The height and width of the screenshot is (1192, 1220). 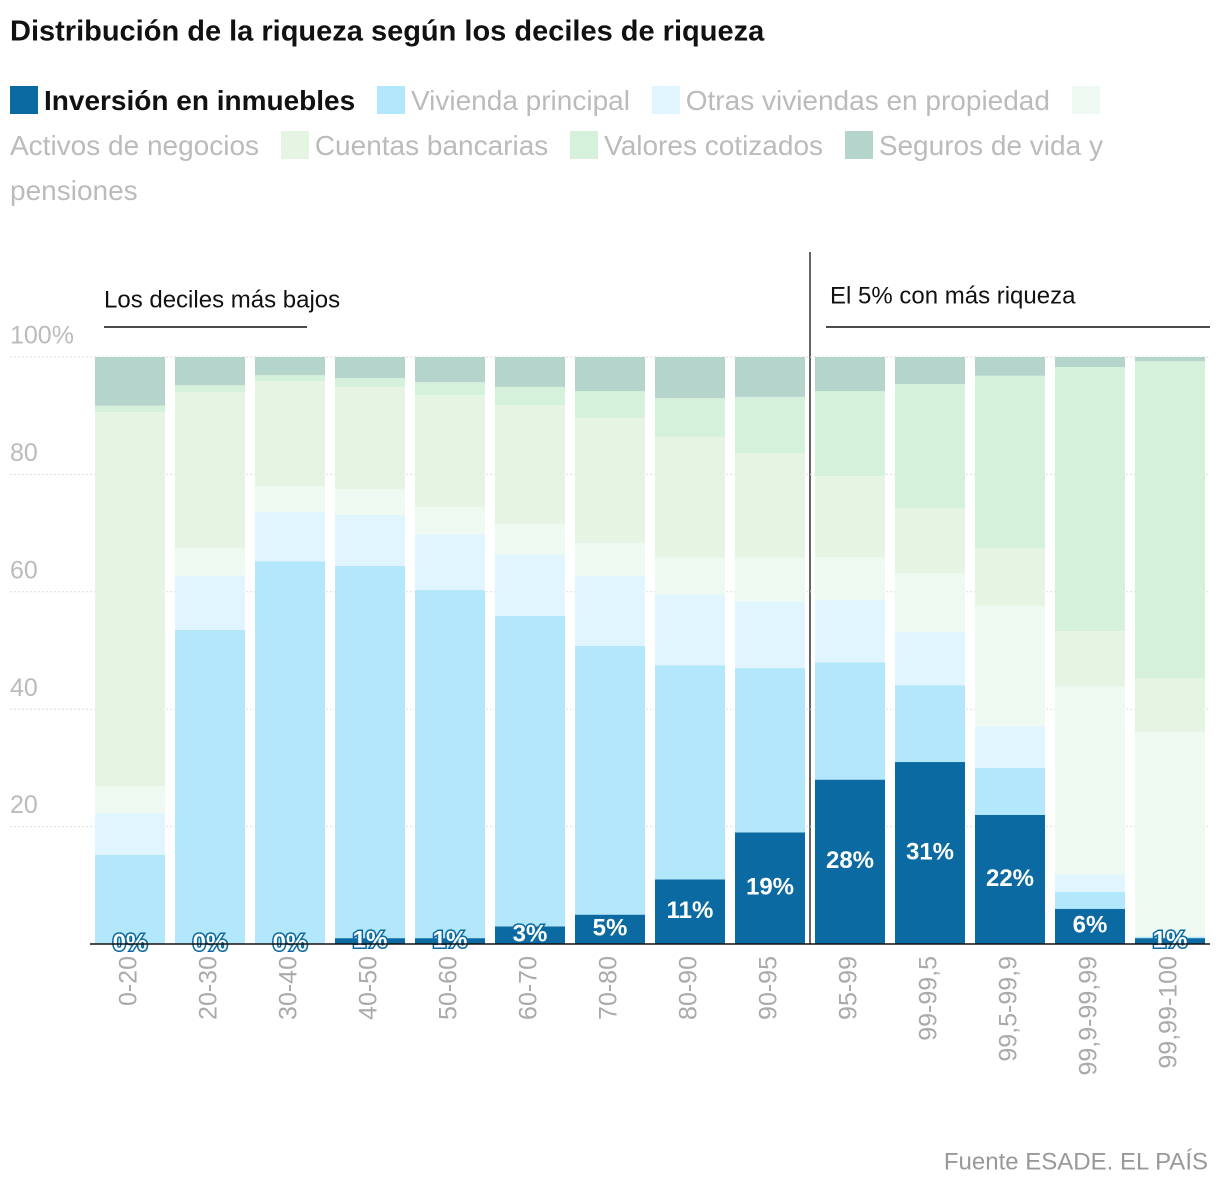 I want to click on legend-label: Activos de negocios, so click(x=135, y=145).